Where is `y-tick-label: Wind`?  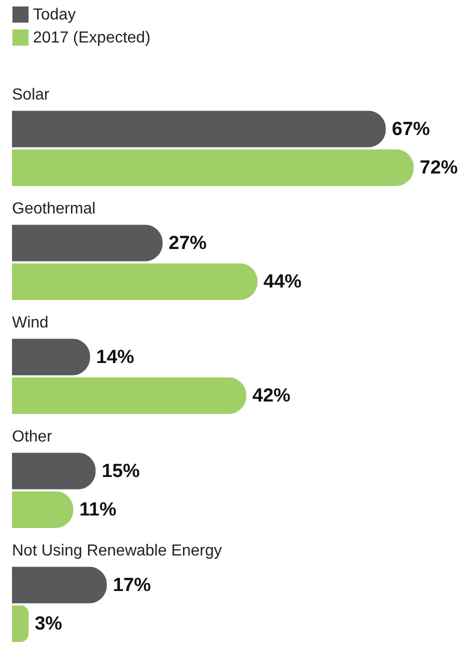
y-tick-label: Wind is located at coordinates (30, 323).